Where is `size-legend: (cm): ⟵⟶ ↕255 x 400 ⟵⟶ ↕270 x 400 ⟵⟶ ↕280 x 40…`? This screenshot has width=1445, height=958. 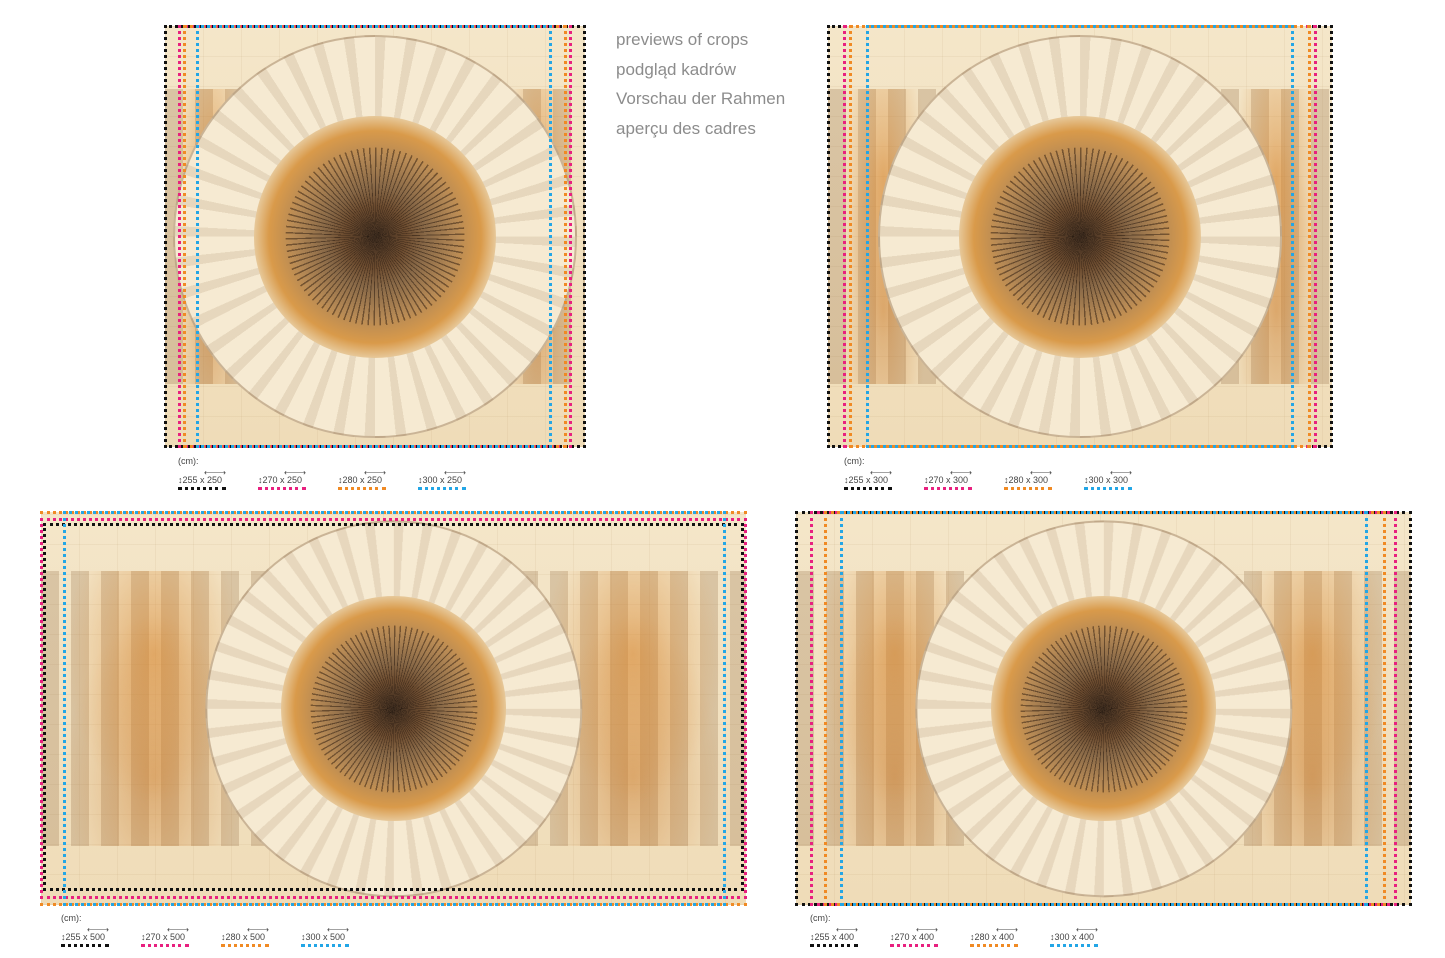 size-legend: (cm): ⟵⟶ ↕255 x 400 ⟵⟶ ↕270 x 400 ⟵⟶ ↕280 x 40… is located at coordinates (970, 930).